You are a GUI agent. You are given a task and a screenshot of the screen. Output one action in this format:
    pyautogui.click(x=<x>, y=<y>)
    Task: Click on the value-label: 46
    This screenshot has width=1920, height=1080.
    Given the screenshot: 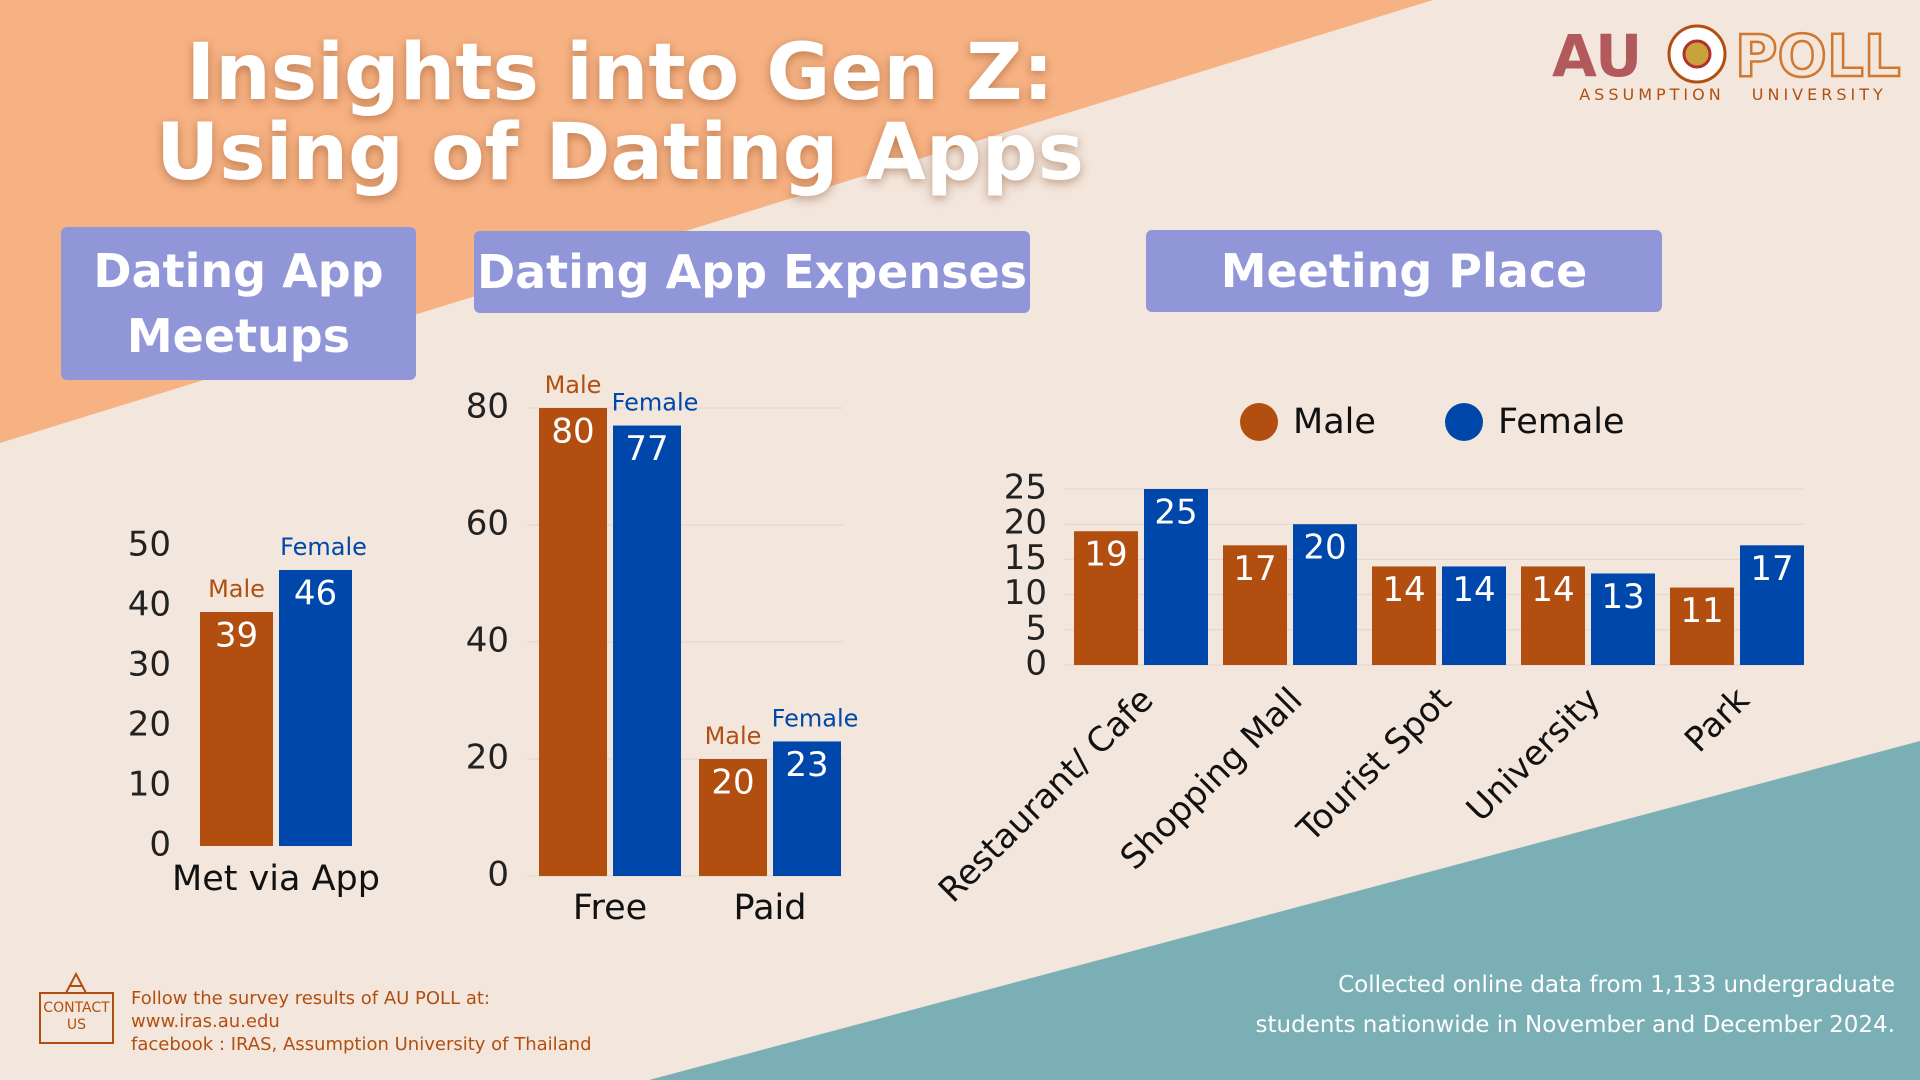 What is the action you would take?
    pyautogui.click(x=315, y=594)
    